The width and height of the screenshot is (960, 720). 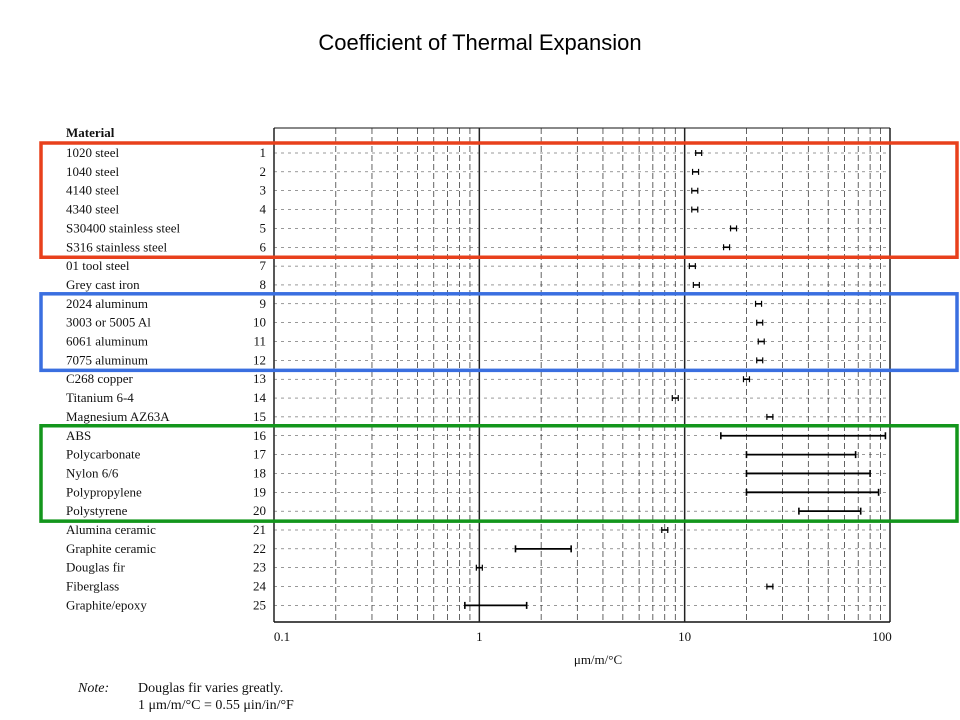 I want to click on material-label: 7075 aluminum, so click(x=107, y=359).